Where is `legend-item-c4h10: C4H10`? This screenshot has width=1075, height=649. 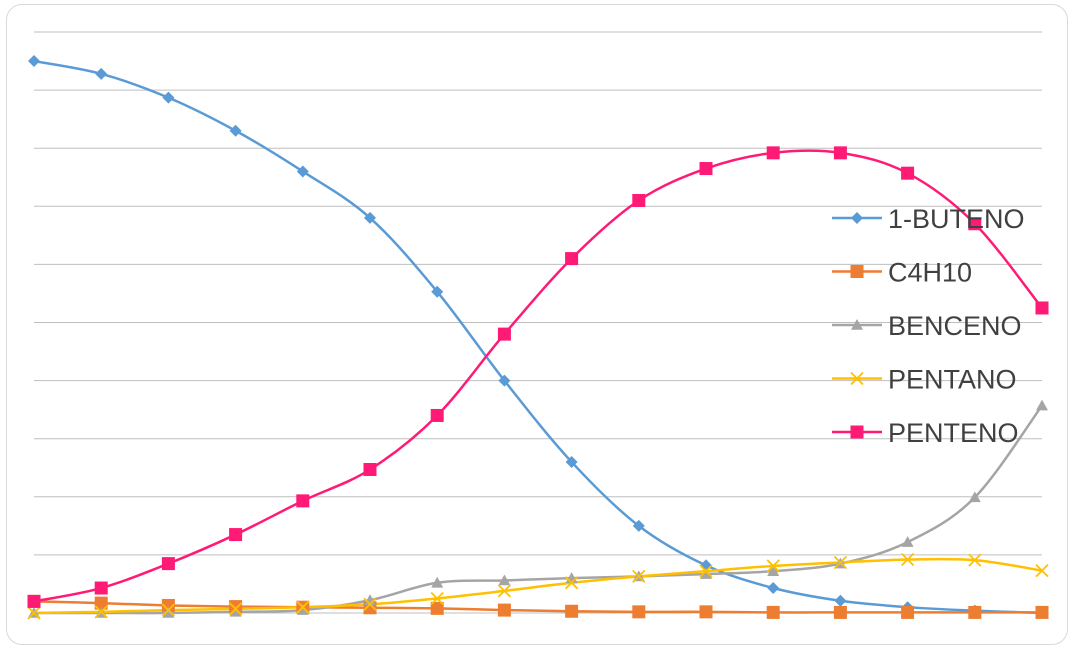 legend-item-c4h10: C4H10 is located at coordinates (902, 273).